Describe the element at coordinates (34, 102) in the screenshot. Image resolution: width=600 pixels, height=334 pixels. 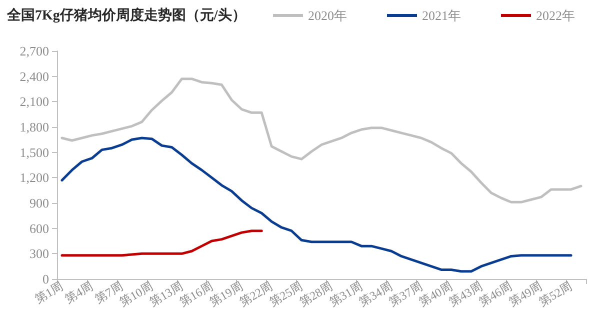
I see `y-tick-label: 2,100` at that location.